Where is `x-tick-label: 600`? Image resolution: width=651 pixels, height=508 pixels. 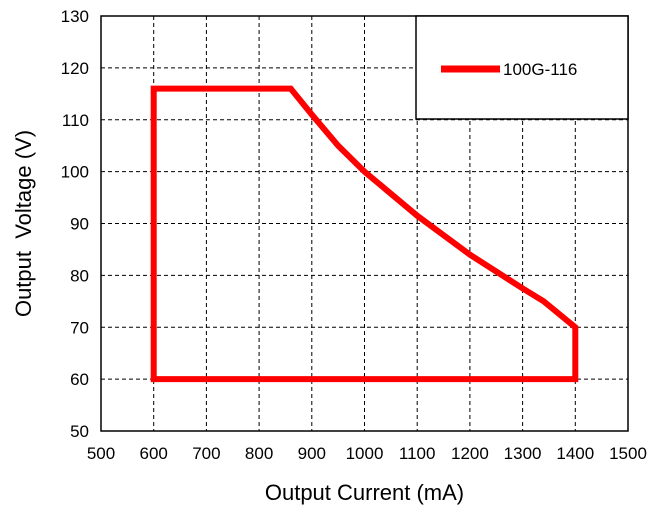 x-tick-label: 600 is located at coordinates (154, 453).